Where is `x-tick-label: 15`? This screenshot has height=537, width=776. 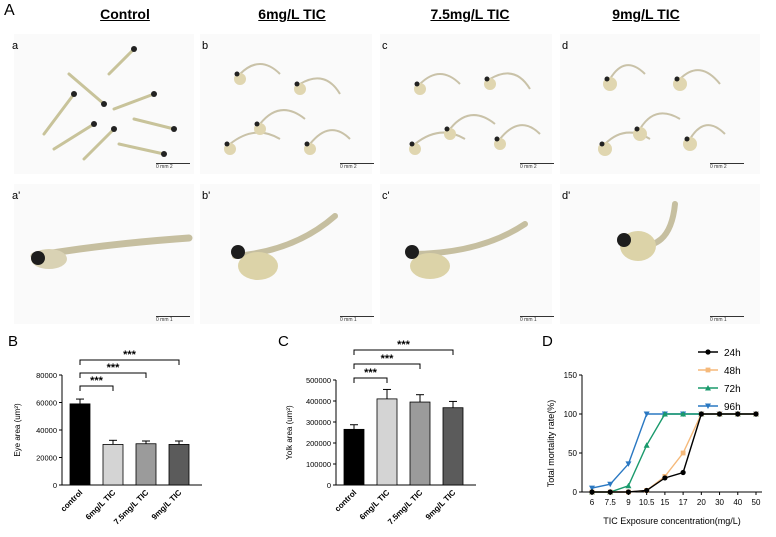 x-tick-label: 15 is located at coordinates (664, 502).